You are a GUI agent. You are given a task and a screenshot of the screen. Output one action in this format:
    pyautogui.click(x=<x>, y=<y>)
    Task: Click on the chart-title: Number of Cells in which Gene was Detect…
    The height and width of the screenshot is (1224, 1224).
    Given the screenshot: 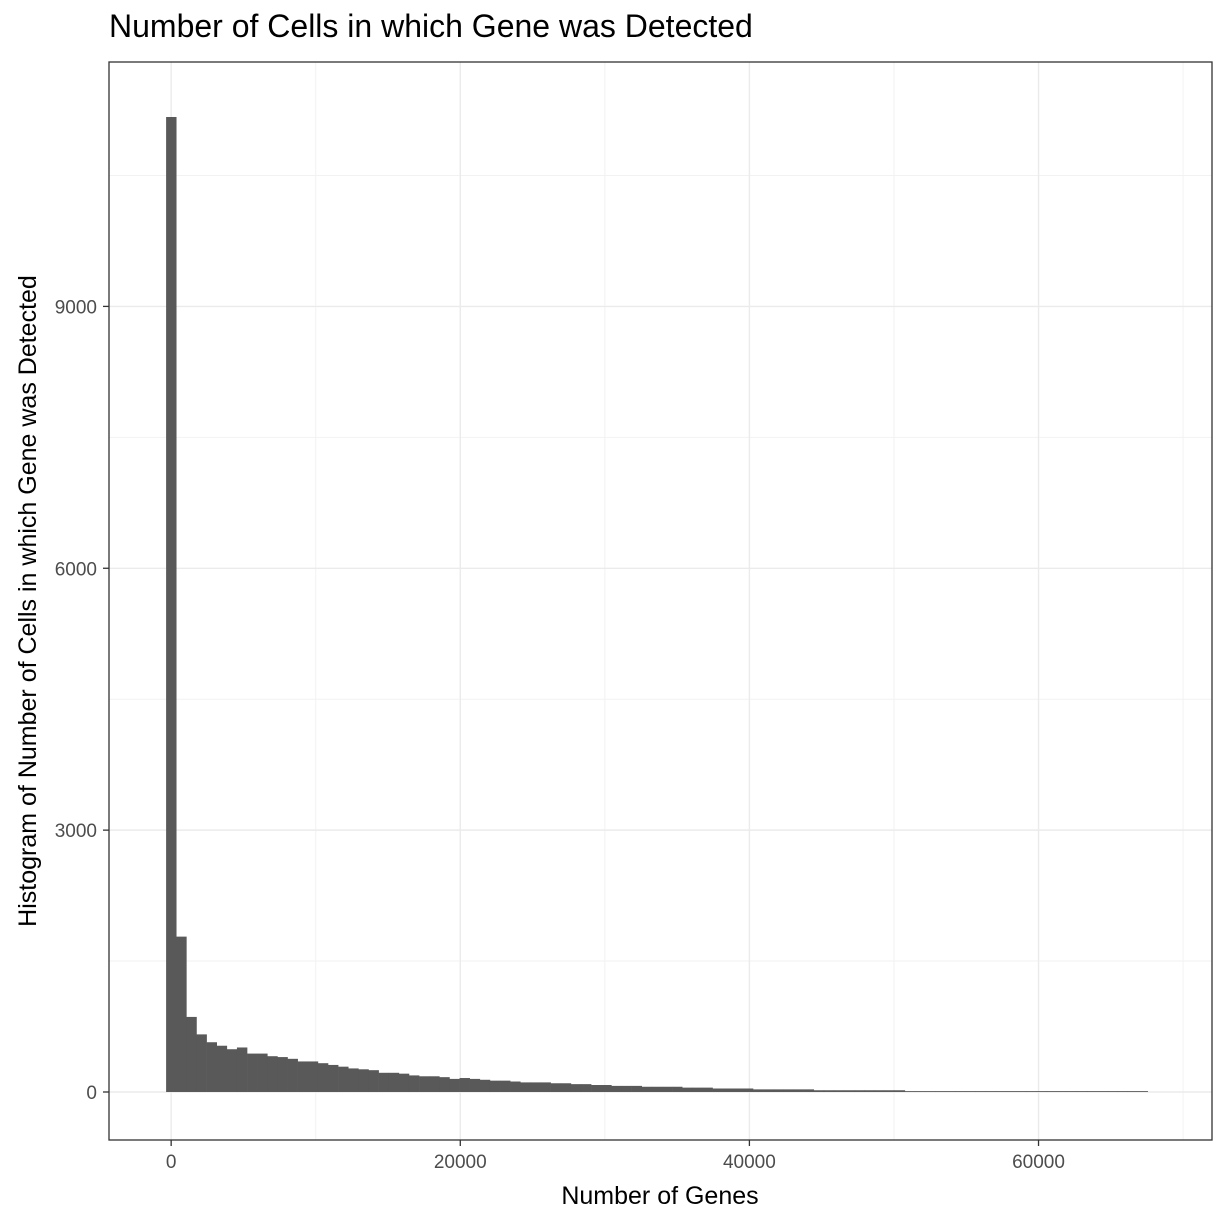 What is the action you would take?
    pyautogui.click(x=431, y=26)
    